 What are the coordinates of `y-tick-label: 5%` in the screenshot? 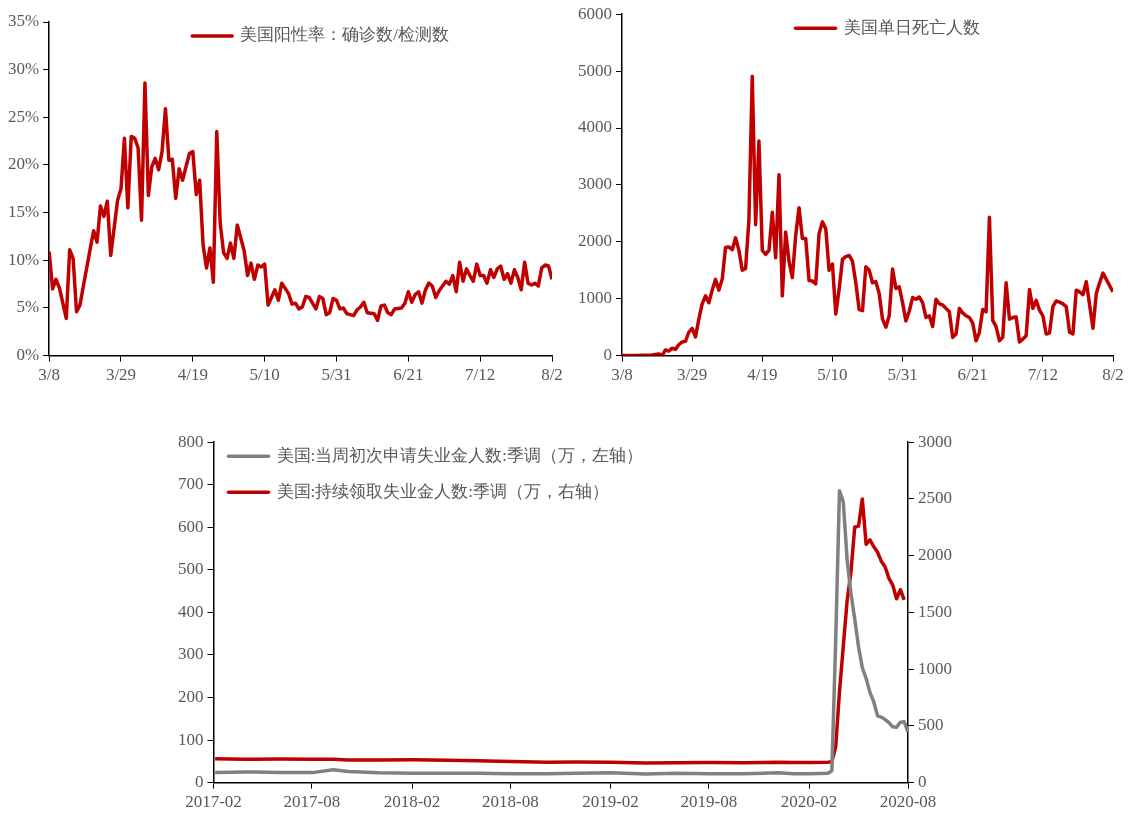 It's located at (28, 307).